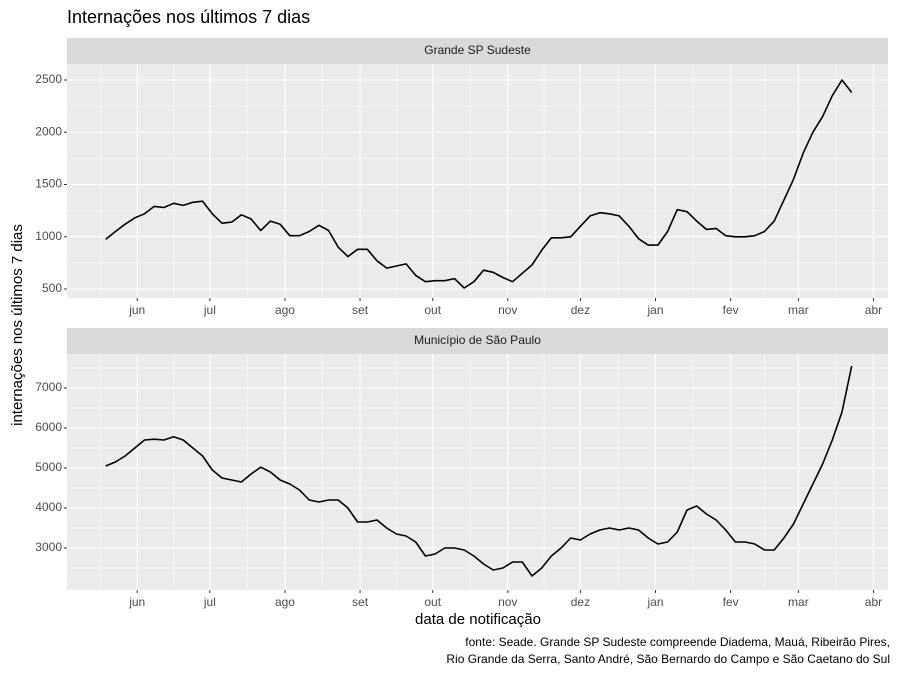 The height and width of the screenshot is (675, 900). What do you see at coordinates (48, 387) in the screenshot?
I see `y-tick-label: 7000` at bounding box center [48, 387].